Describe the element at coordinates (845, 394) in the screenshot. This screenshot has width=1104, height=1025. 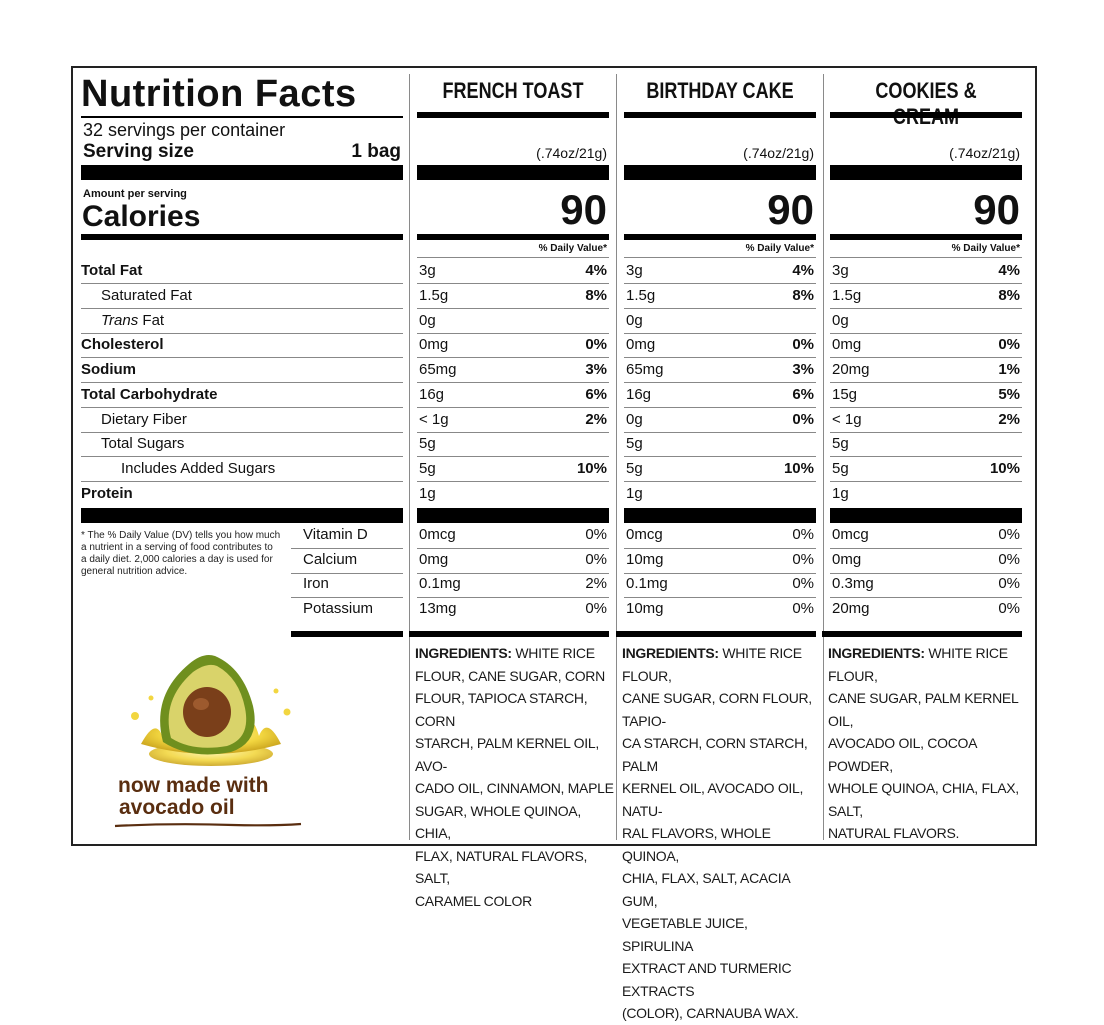
I see `nutrient-amount: 15g` at that location.